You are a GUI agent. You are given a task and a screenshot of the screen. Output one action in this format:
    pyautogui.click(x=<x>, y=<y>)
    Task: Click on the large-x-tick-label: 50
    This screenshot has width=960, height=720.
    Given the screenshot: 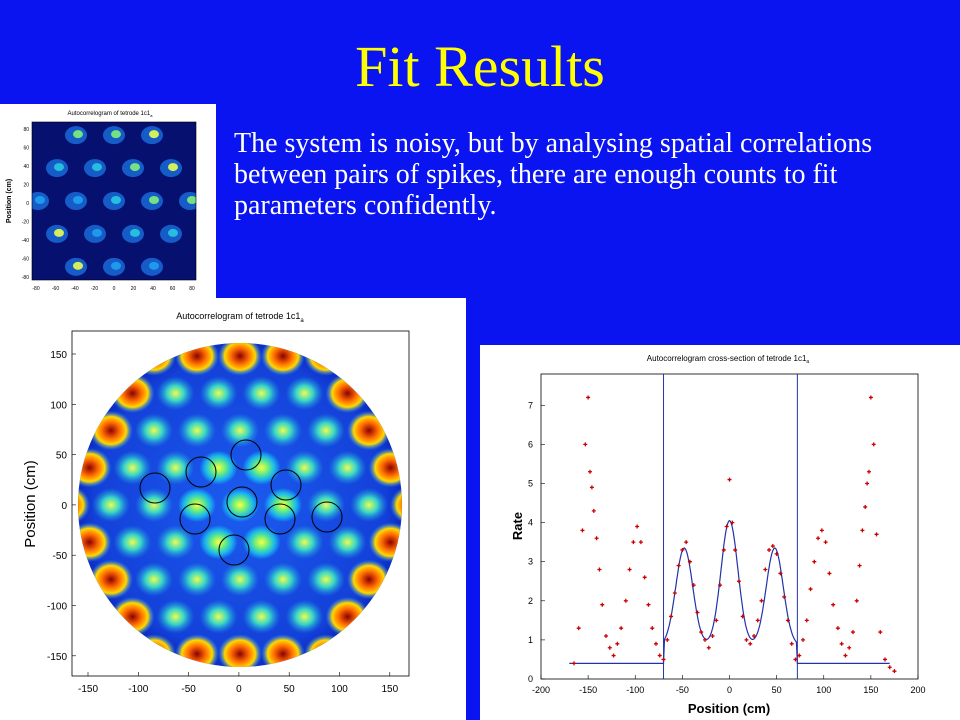 What is the action you would take?
    pyautogui.click(x=290, y=689)
    